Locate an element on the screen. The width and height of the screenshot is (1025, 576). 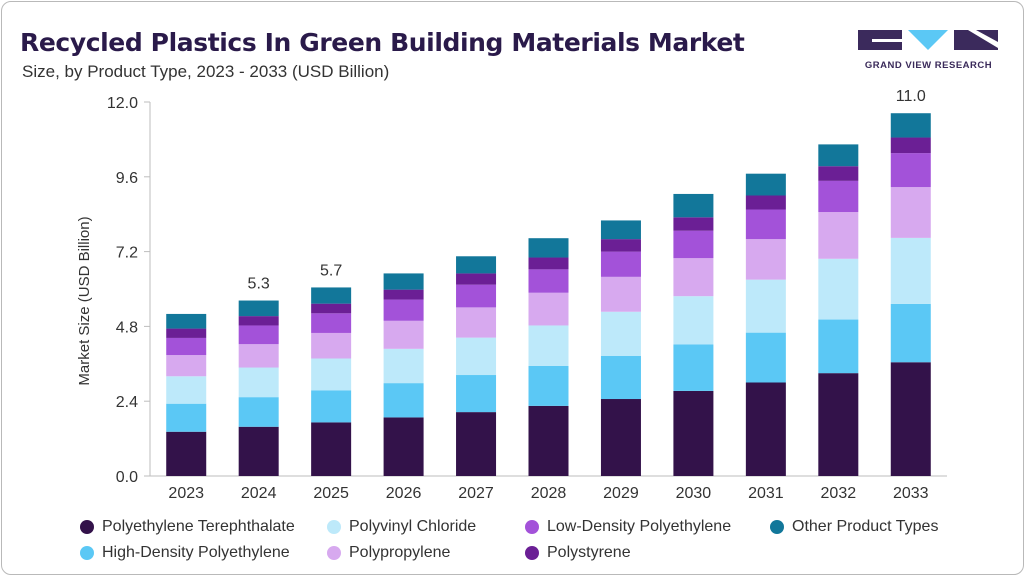
y-tick-label: 9.6 is located at coordinates (127, 178).